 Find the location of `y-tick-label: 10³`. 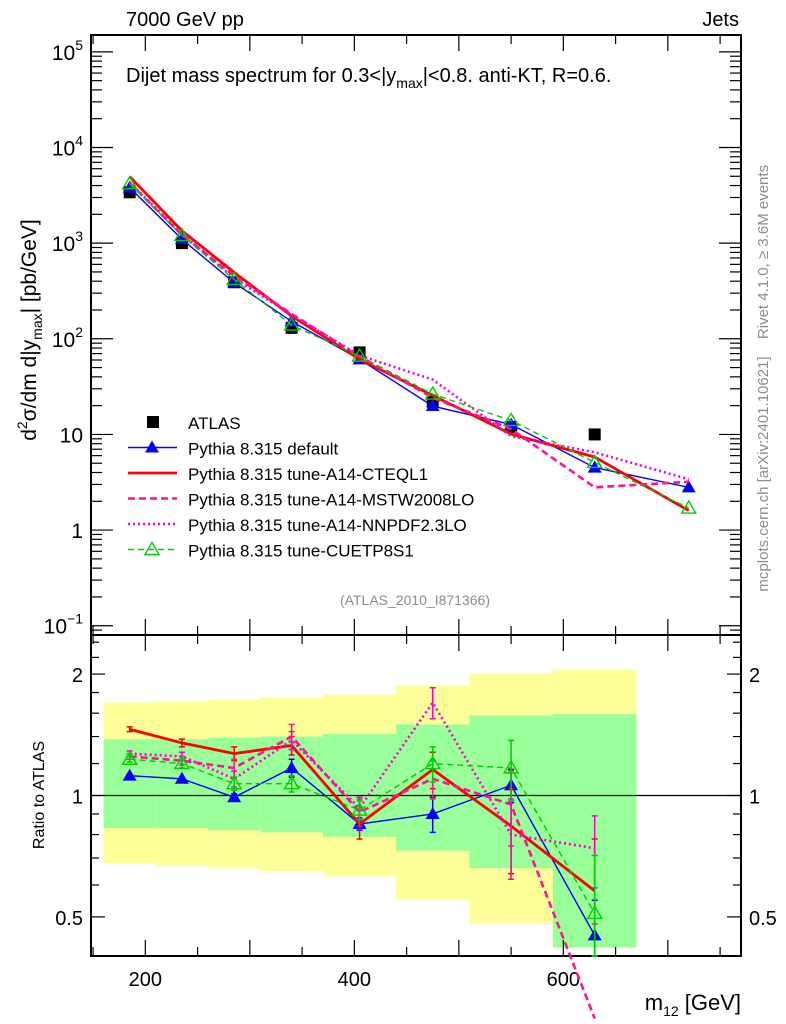

y-tick-label: 10³ is located at coordinates (67, 242).